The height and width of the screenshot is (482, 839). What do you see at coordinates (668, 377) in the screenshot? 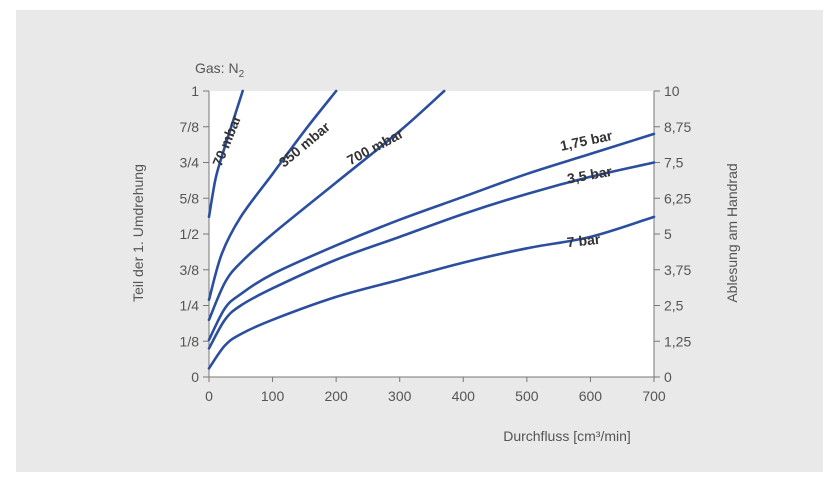
I see `y-tick-label-right: 0` at bounding box center [668, 377].